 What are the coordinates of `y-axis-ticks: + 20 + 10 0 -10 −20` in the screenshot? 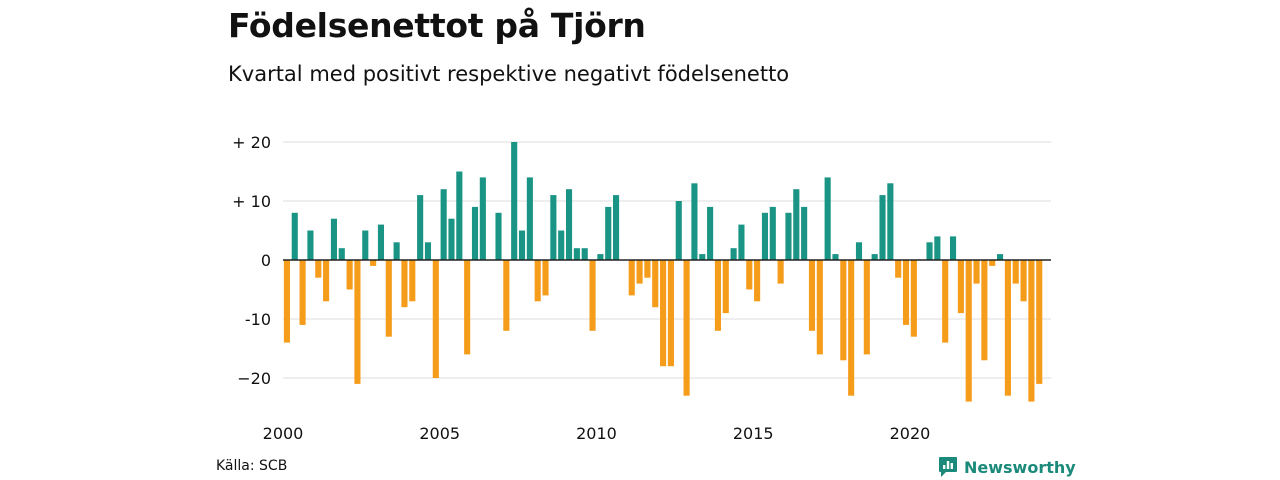 It's located at (251, 260).